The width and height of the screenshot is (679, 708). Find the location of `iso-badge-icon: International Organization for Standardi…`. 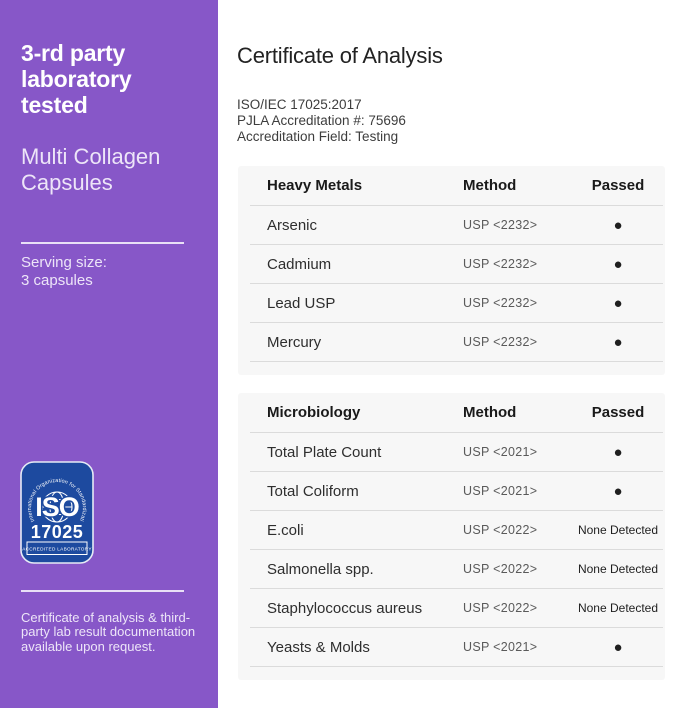

iso-badge-icon: International Organization for Standardi… is located at coordinates (56, 510).